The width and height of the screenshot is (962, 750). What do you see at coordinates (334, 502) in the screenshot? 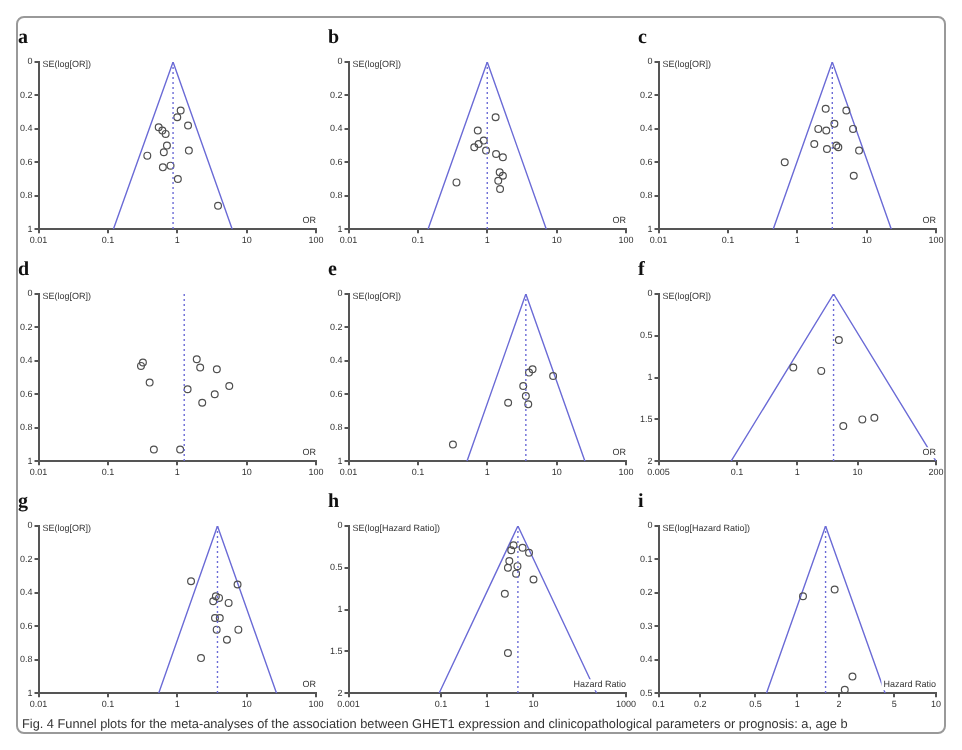
I see `chart-title: h` at bounding box center [334, 502].